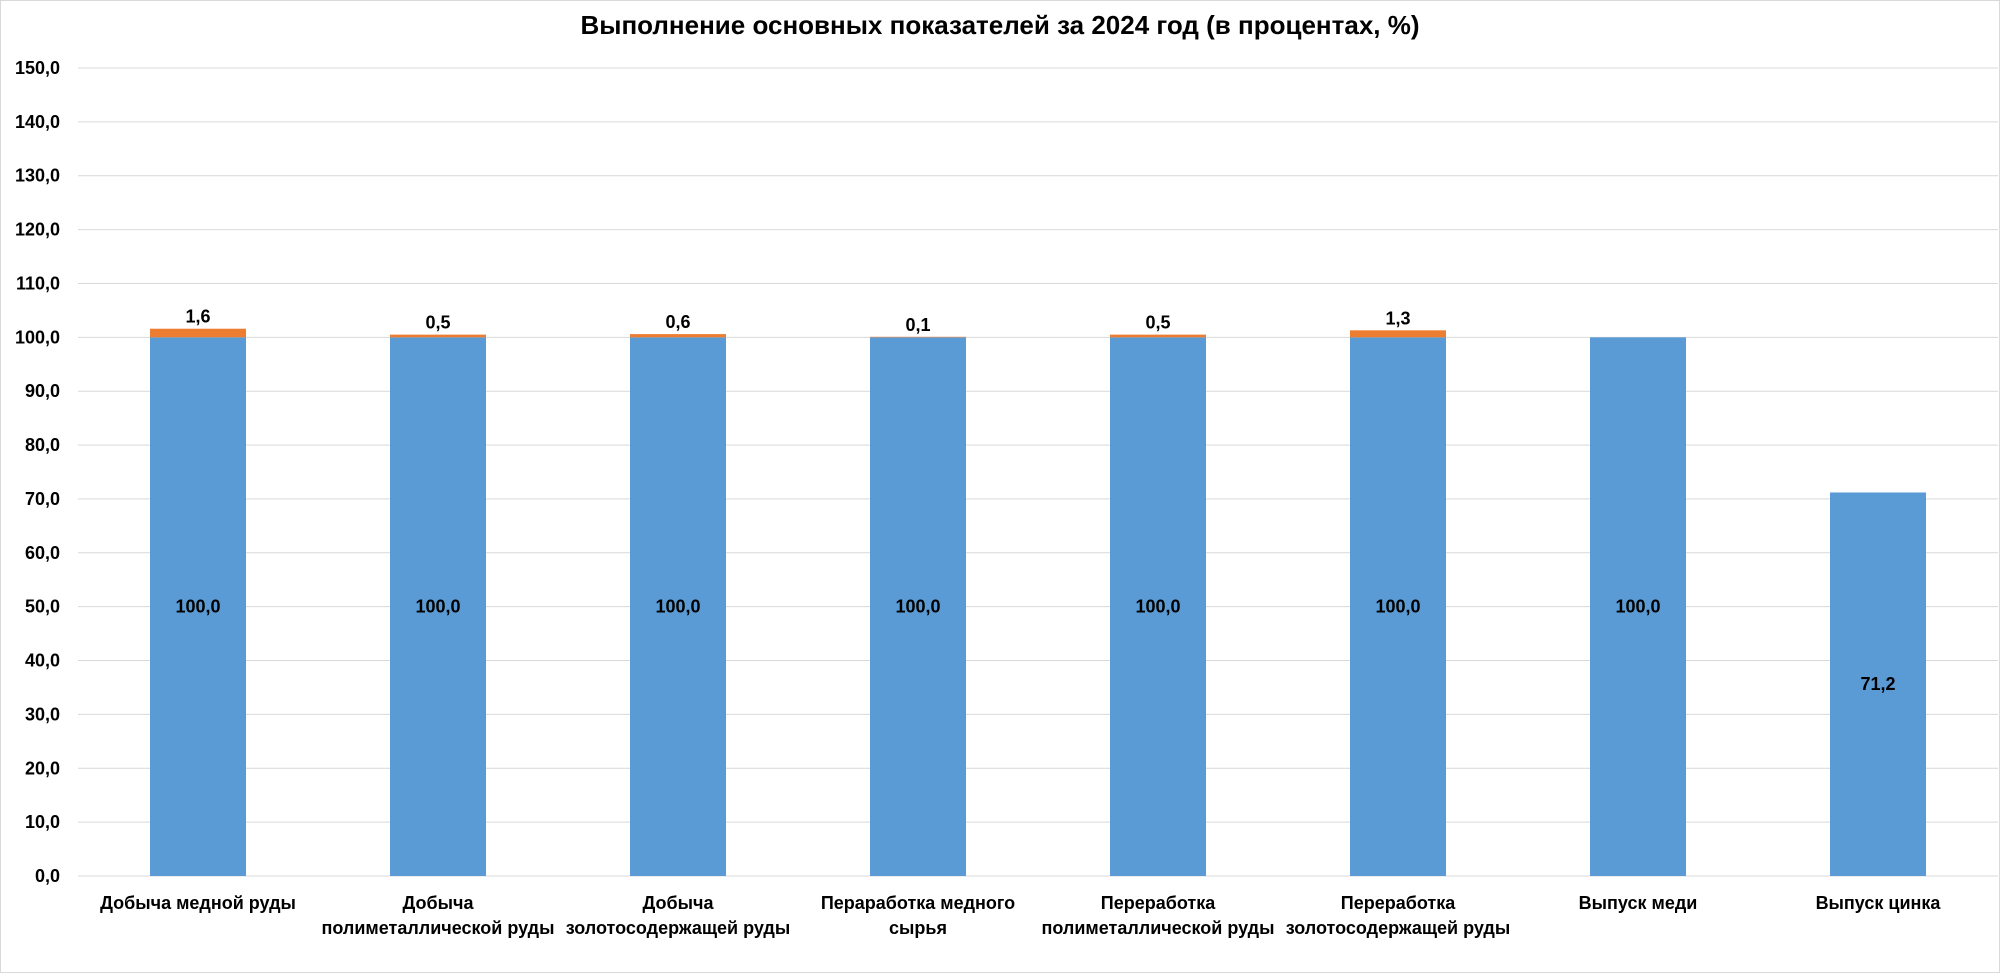 Image resolution: width=2000 pixels, height=973 pixels. Describe the element at coordinates (42, 607) in the screenshot. I see `y-tick-label: 50,0` at that location.